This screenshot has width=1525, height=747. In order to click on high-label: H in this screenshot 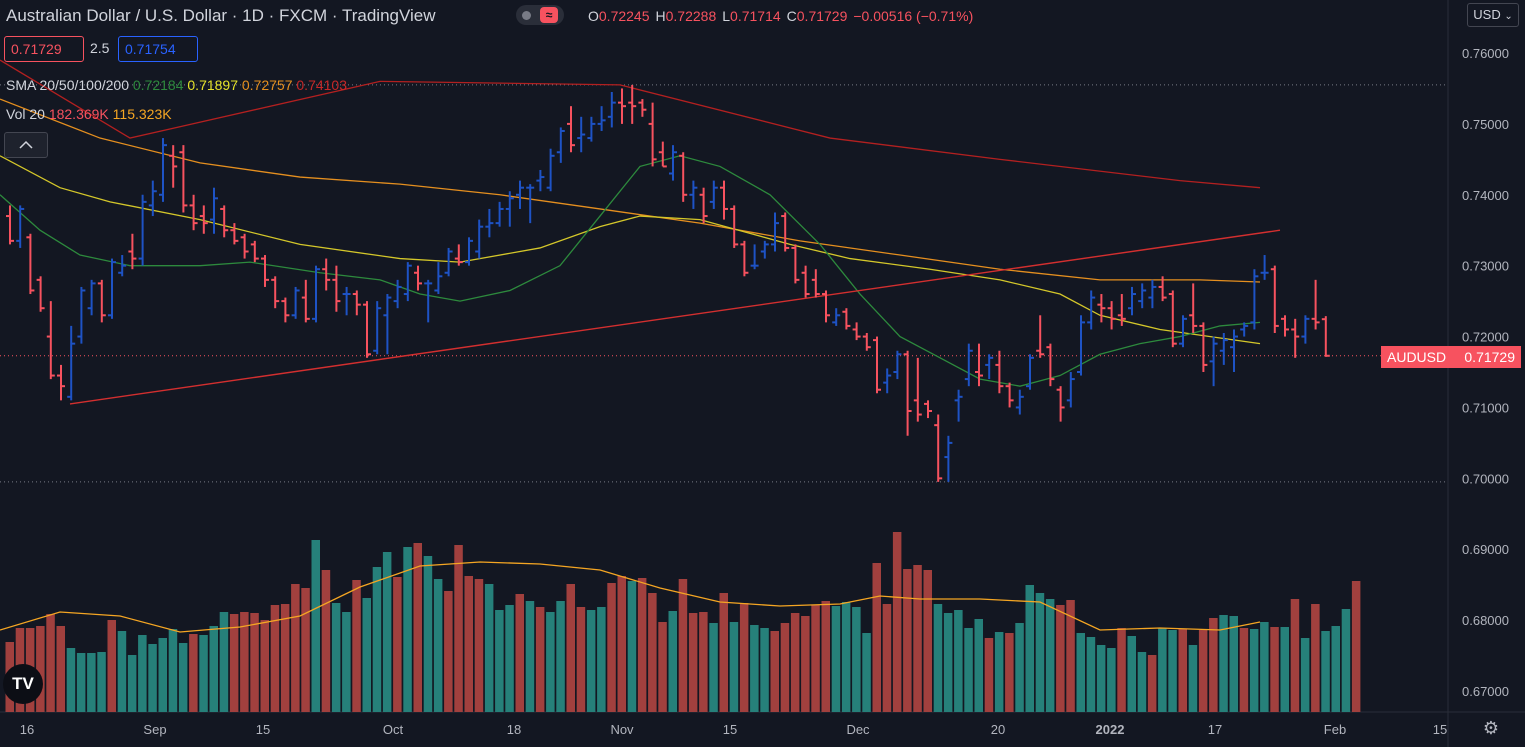, I will do `click(660, 16)`.